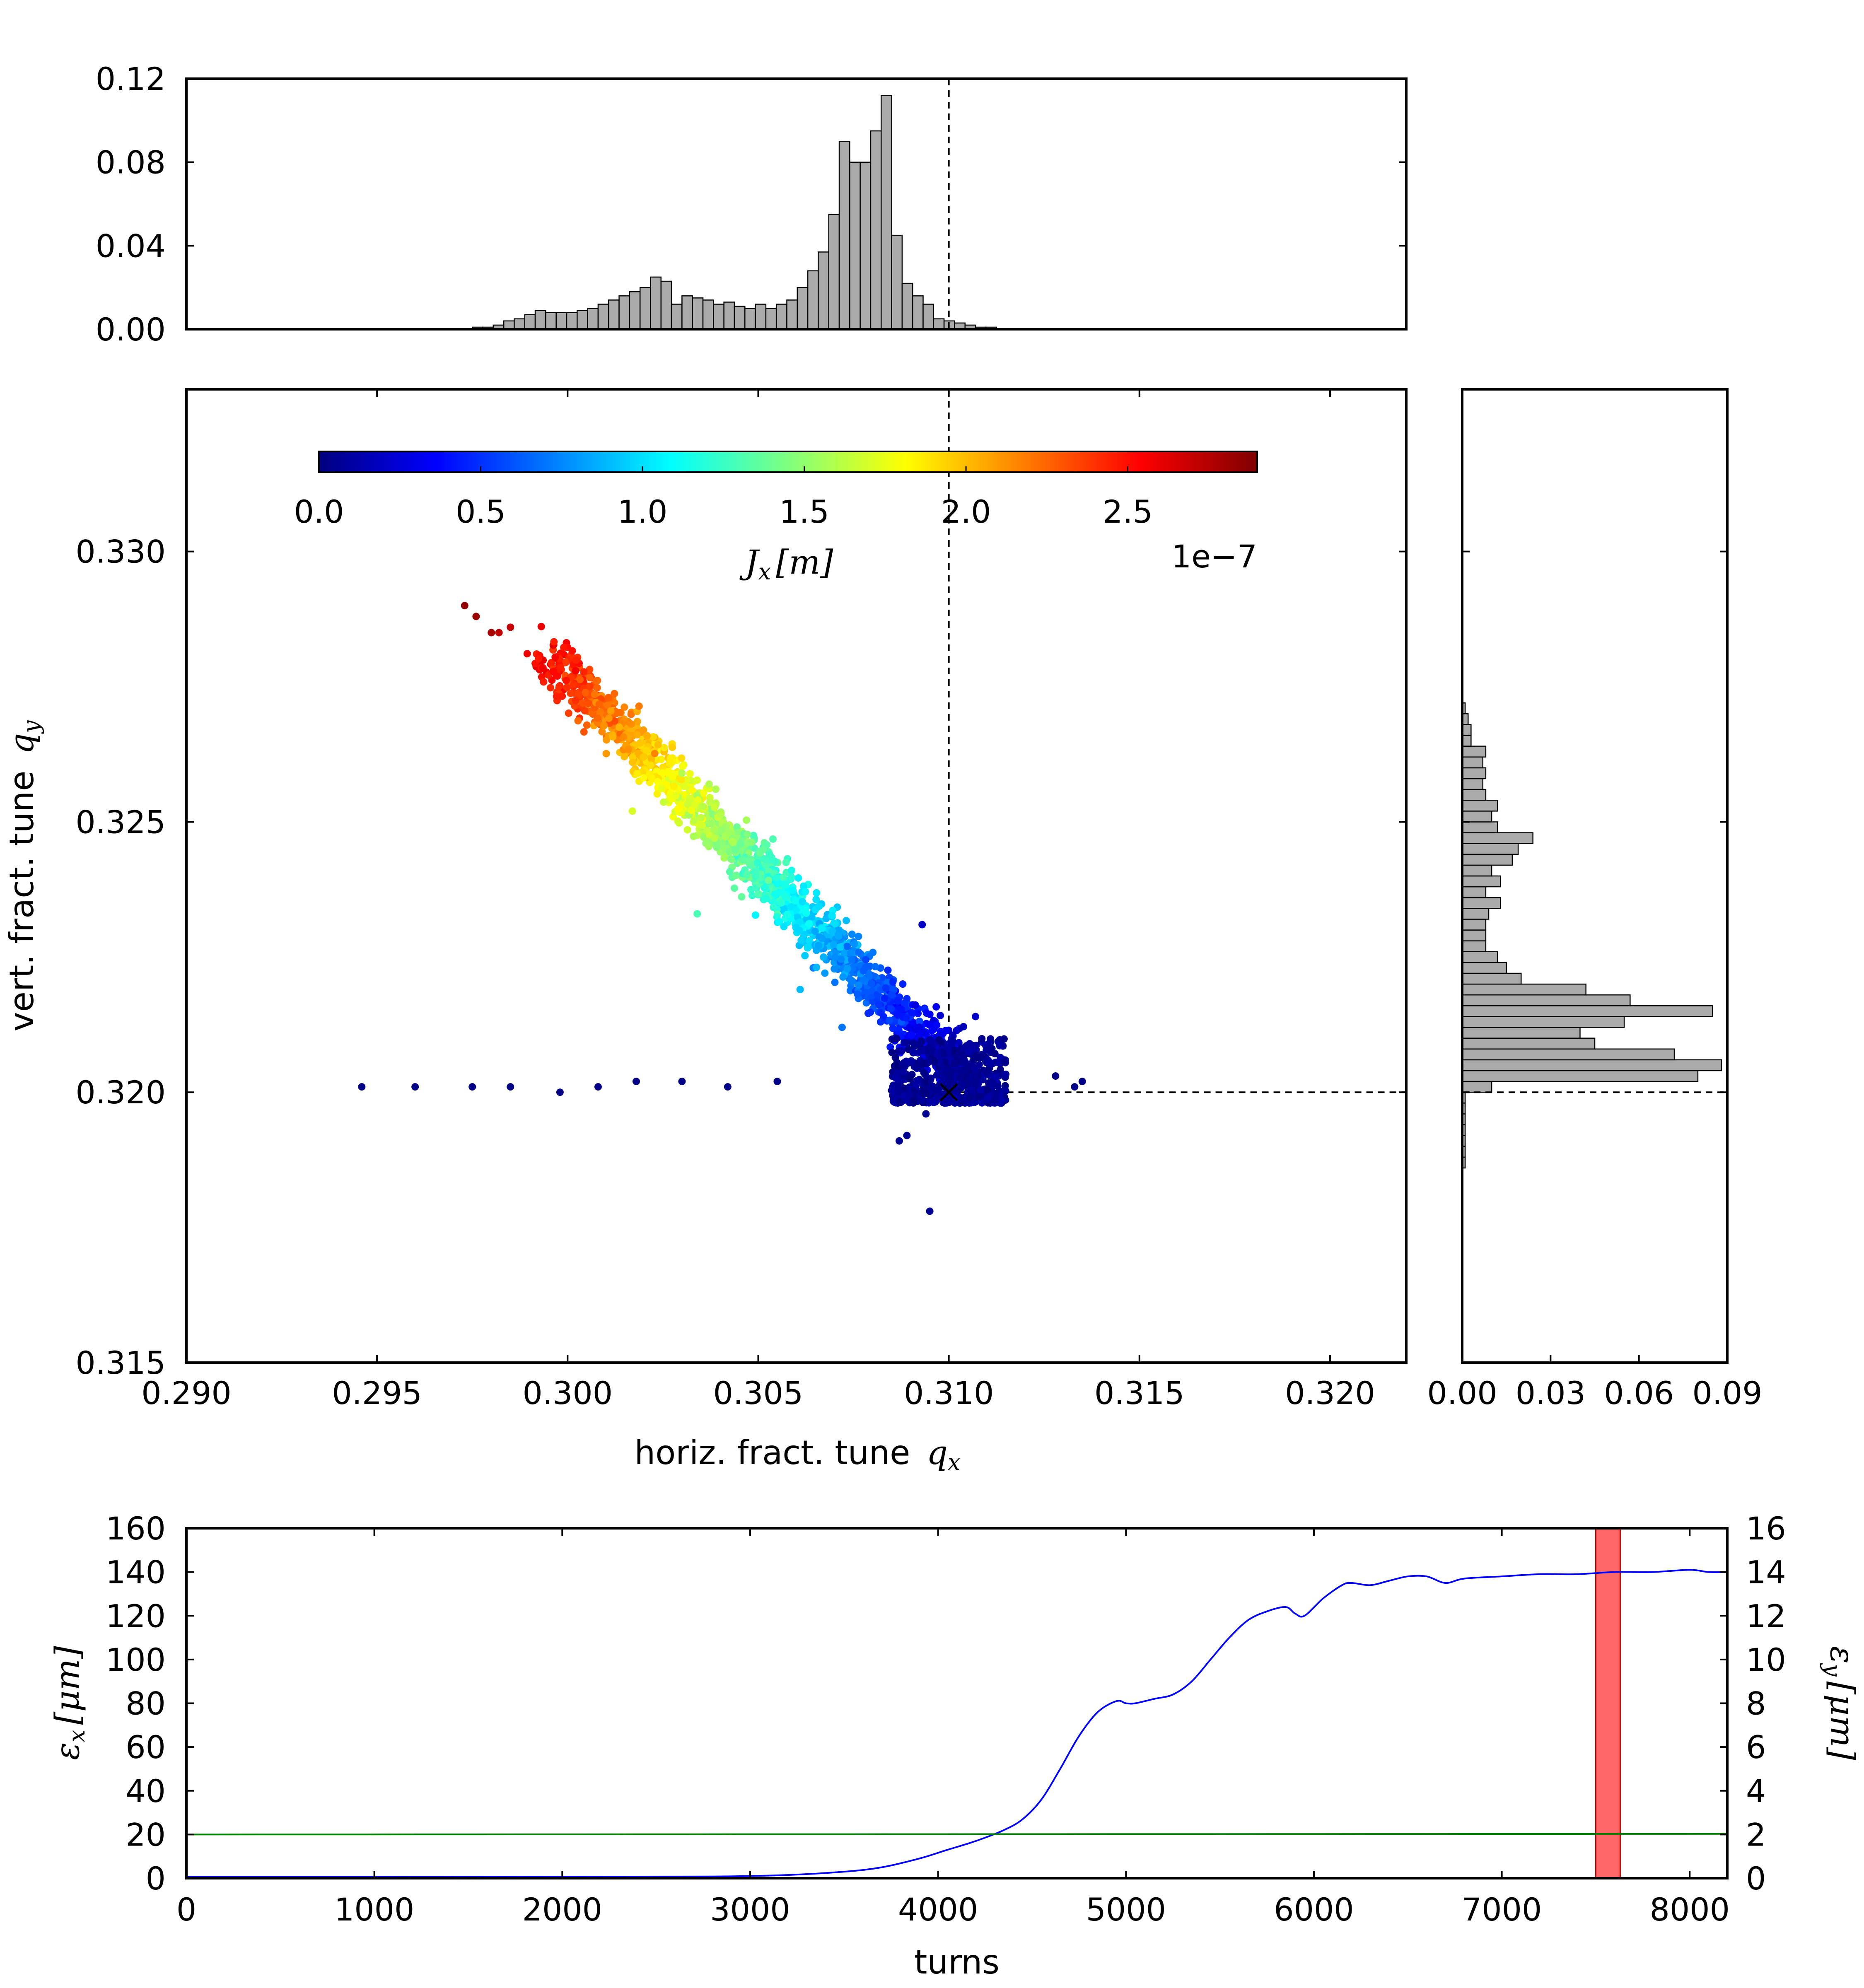 The image size is (1864, 1988). What do you see at coordinates (1690, 1909) in the screenshot?
I see `timeline-x-tick-label: 8000` at bounding box center [1690, 1909].